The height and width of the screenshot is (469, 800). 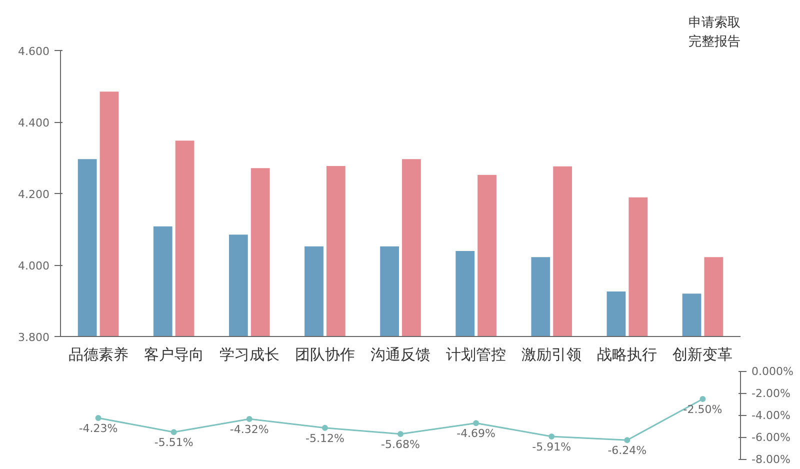 What do you see at coordinates (476, 355) in the screenshot?
I see `x-tick-label: 计划管控` at bounding box center [476, 355].